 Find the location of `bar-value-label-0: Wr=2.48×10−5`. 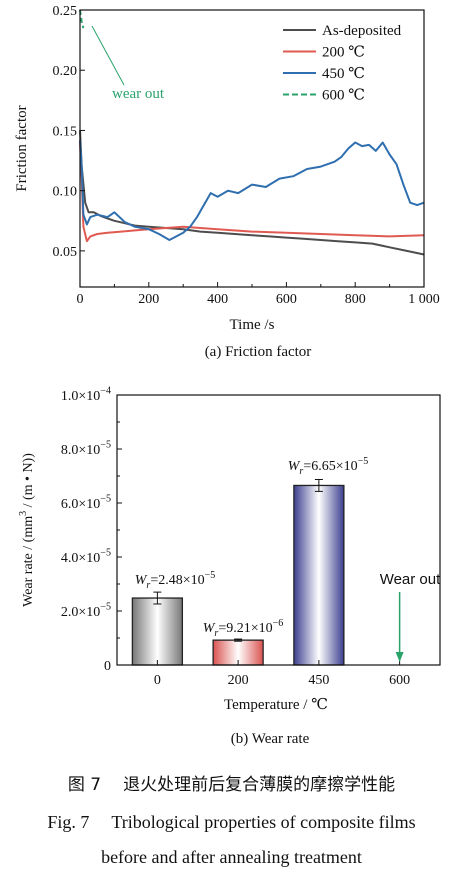

bar-value-label-0: Wr=2.48×10−5 is located at coordinates (175, 580).